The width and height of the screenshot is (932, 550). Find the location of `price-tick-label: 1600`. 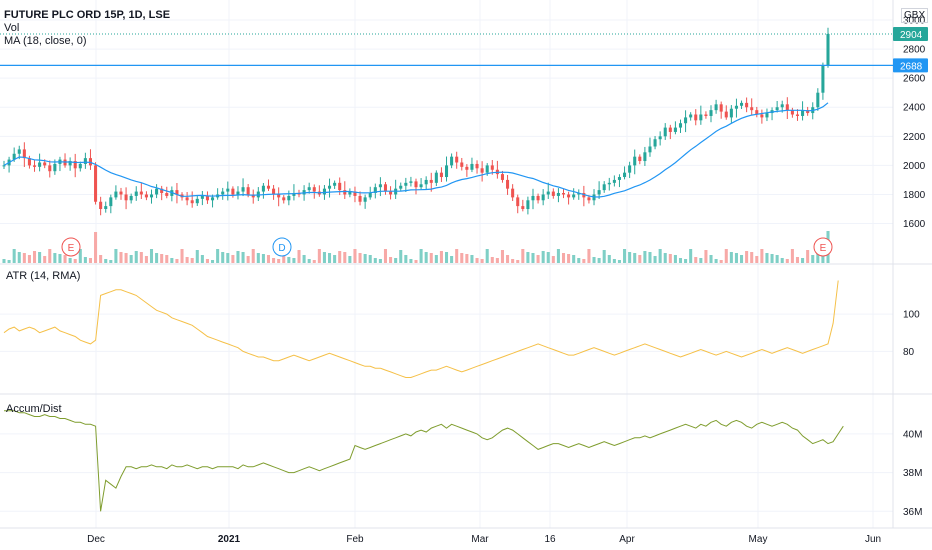

price-tick-label: 1600 is located at coordinates (914, 224).